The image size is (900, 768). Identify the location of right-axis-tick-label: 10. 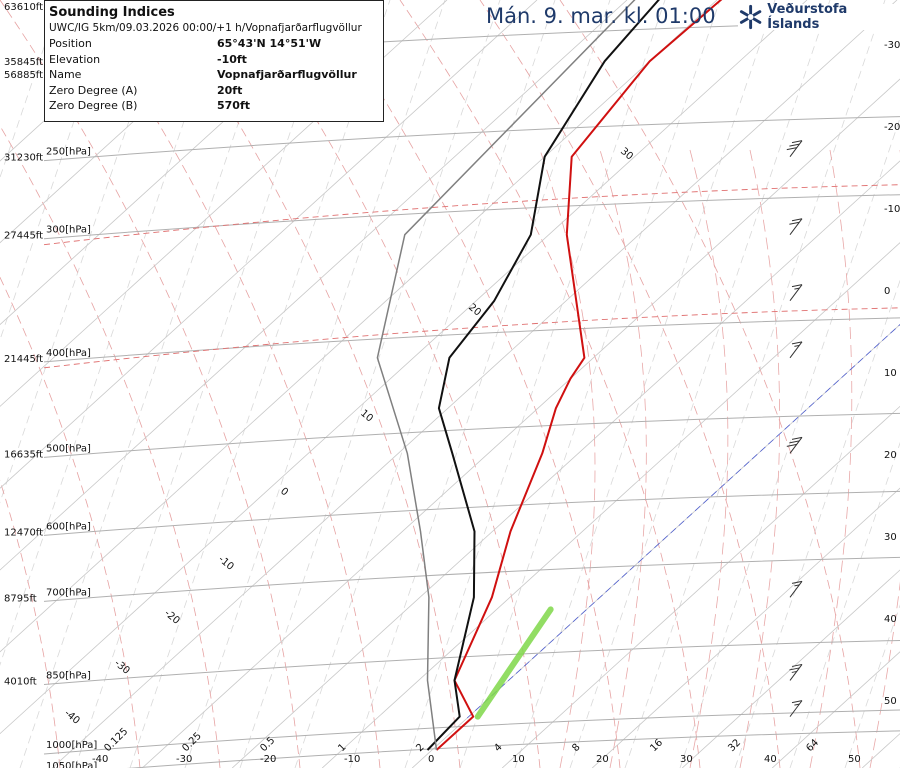
(890, 373).